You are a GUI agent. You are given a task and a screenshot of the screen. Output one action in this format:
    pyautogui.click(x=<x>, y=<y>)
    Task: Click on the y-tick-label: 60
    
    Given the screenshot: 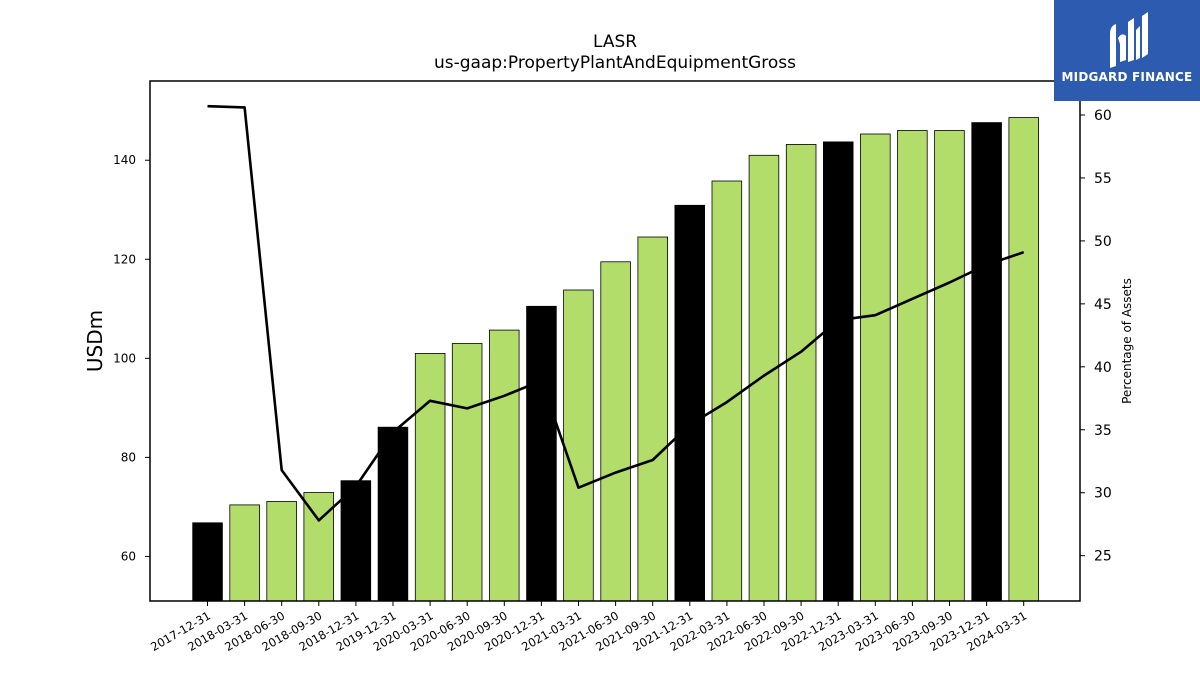 What is the action you would take?
    pyautogui.click(x=128, y=556)
    